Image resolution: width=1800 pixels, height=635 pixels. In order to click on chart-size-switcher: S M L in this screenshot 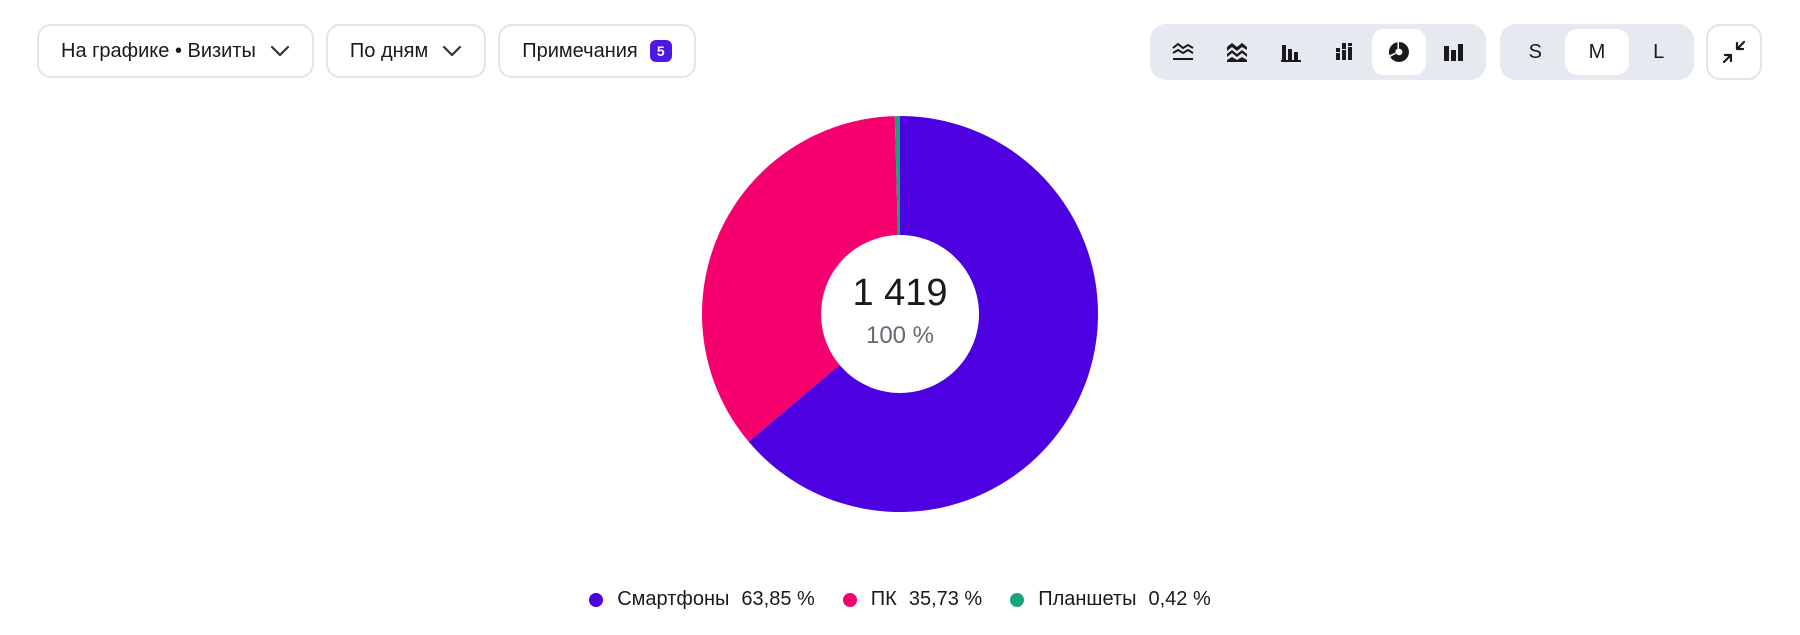, I will do `click(1597, 52)`.